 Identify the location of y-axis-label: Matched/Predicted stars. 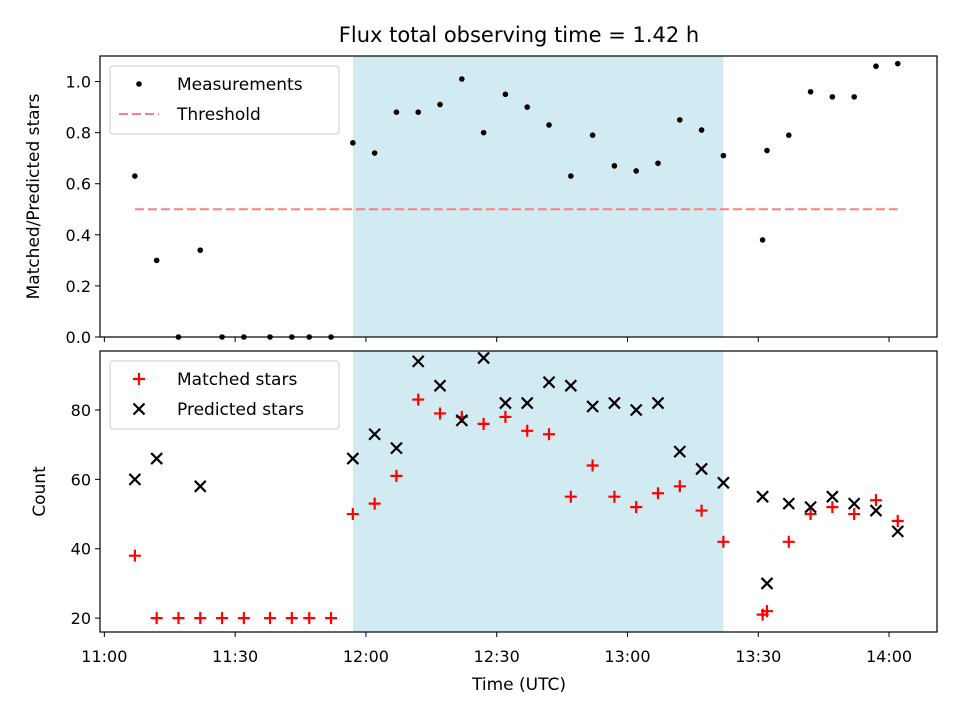
(34, 196).